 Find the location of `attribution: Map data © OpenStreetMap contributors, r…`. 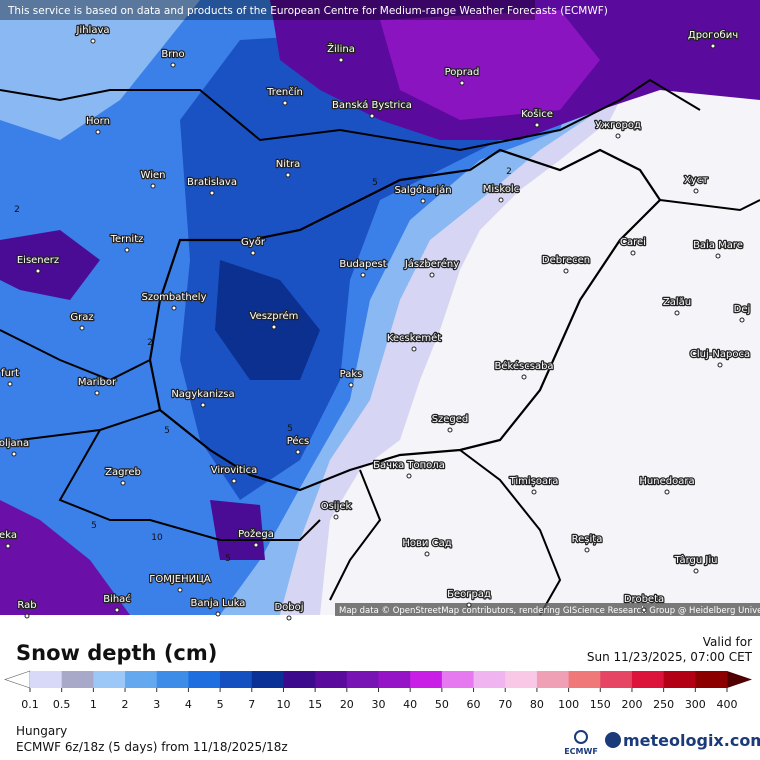

attribution: Map data © OpenStreetMap contributors, r… is located at coordinates (549, 611).